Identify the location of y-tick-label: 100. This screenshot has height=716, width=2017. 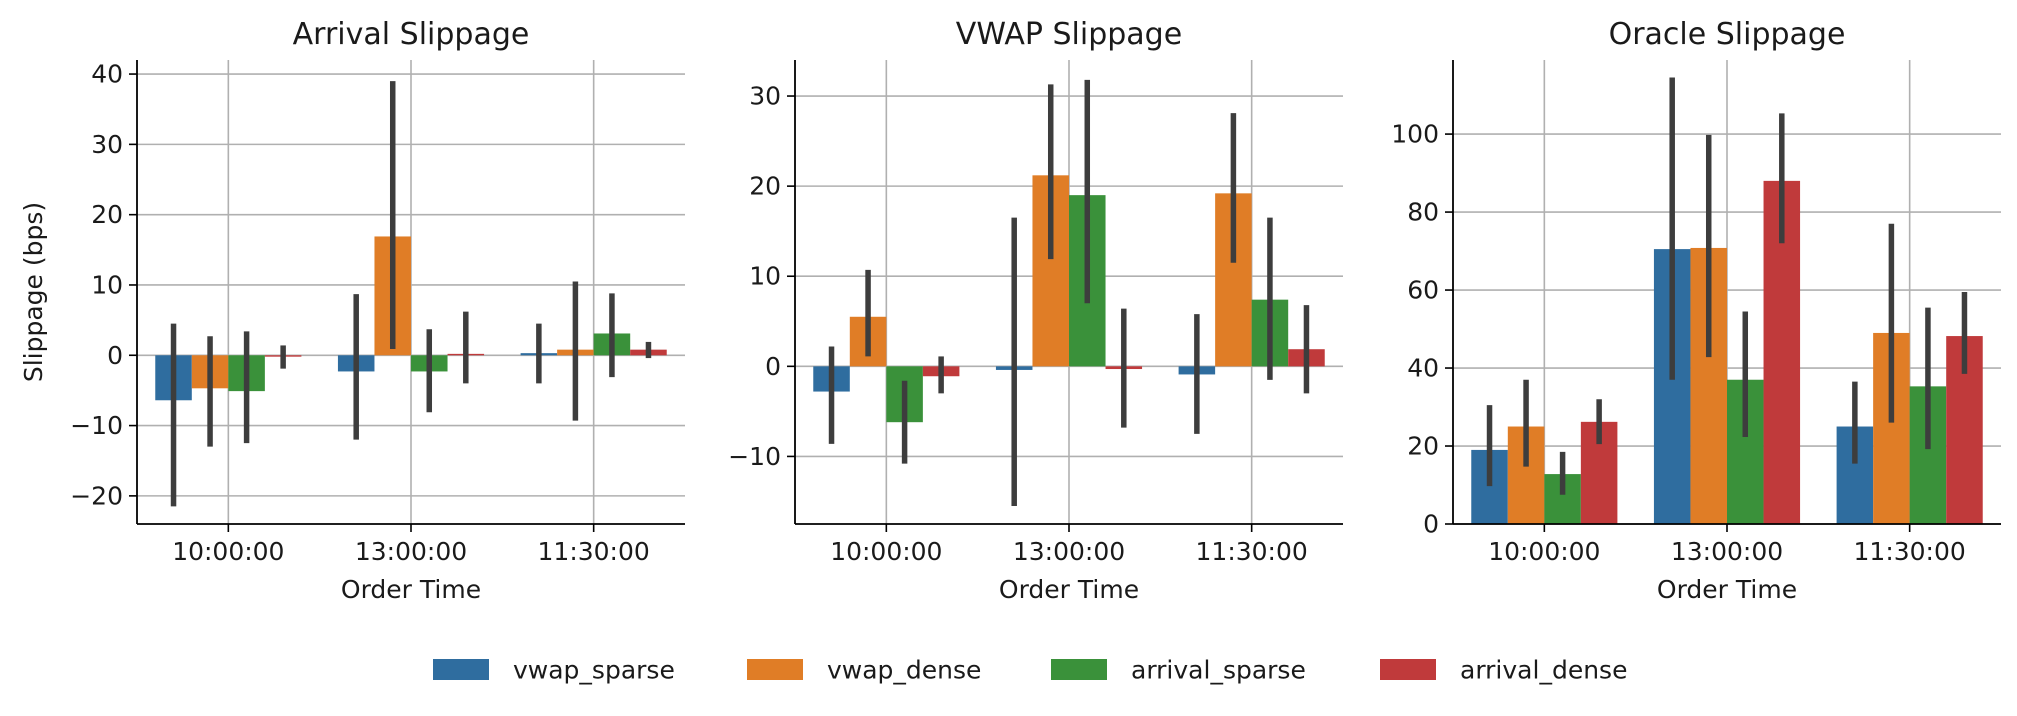
(1415, 134).